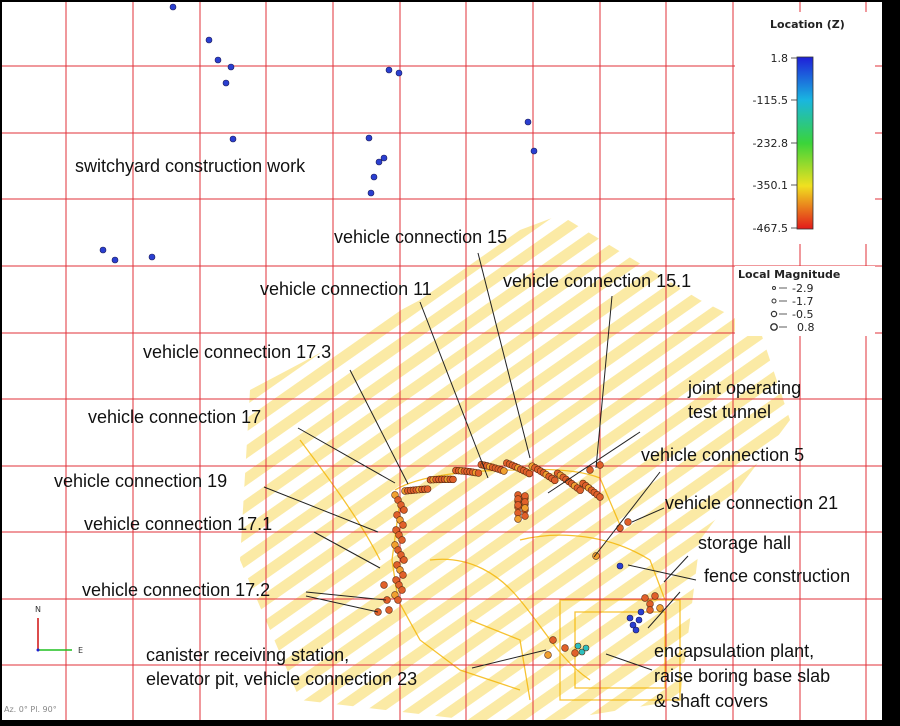 The width and height of the screenshot is (900, 726). What do you see at coordinates (711, 701) in the screenshot?
I see `label-shaft-covers: & shaft covers` at bounding box center [711, 701].